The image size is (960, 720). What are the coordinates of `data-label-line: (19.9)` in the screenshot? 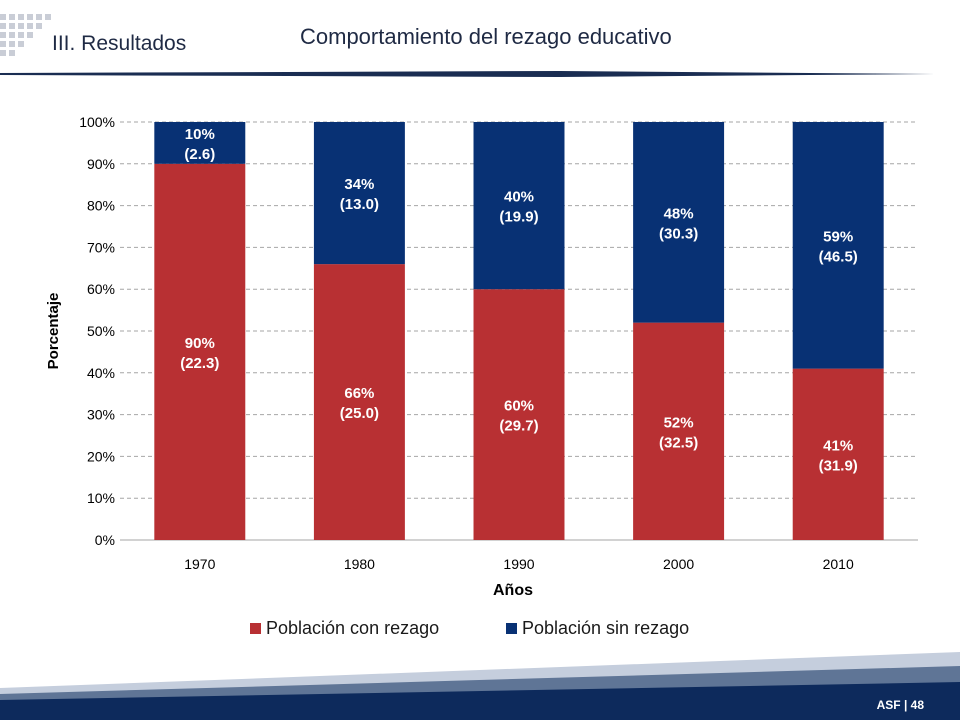 It's located at (518, 217).